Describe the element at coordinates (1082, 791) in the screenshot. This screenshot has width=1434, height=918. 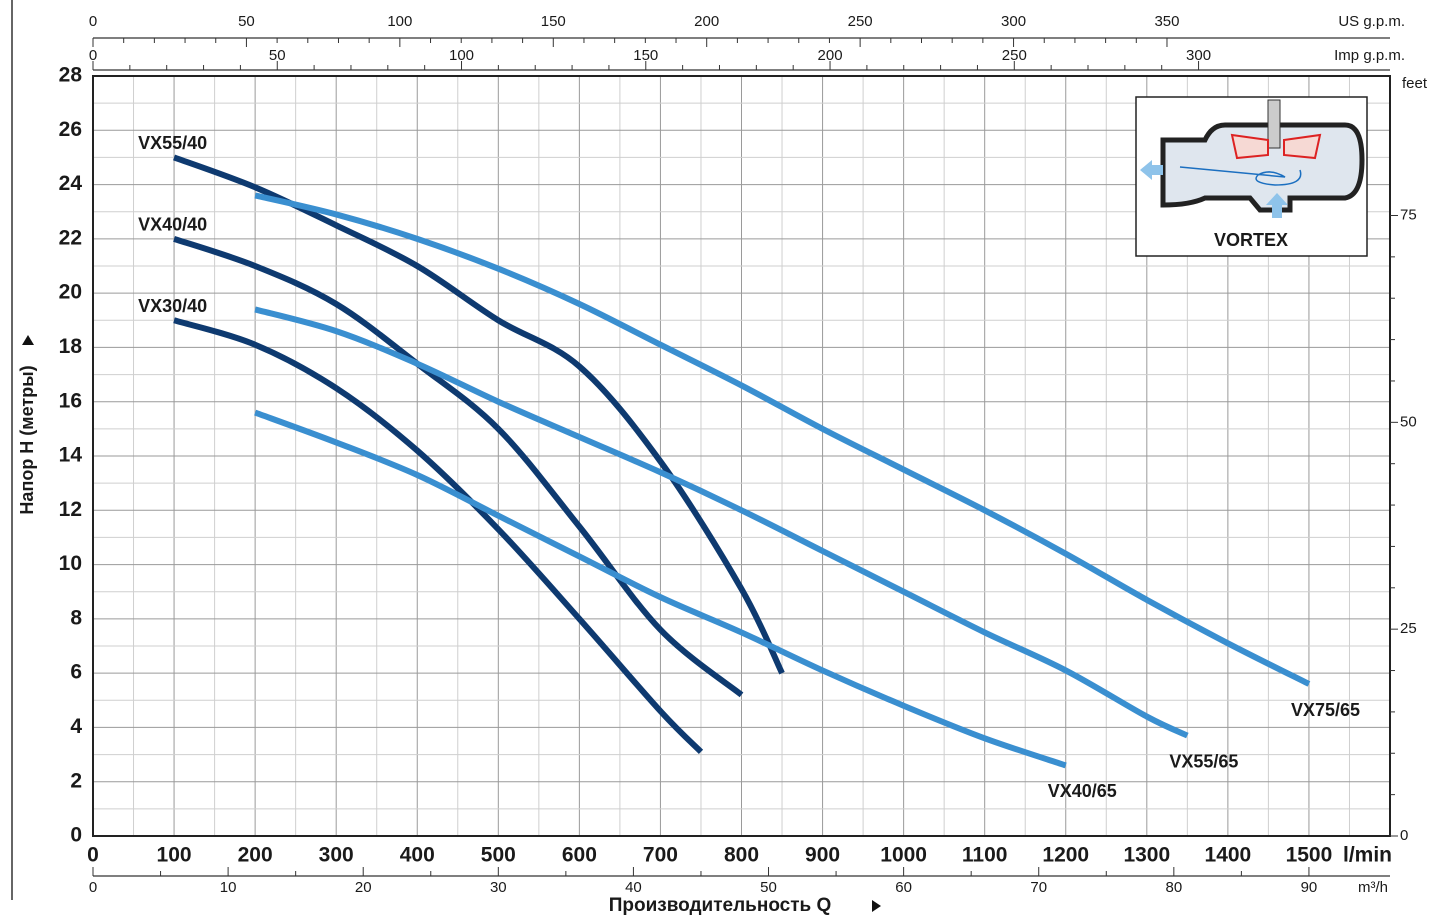
I see `curve-label: VX40/65` at that location.